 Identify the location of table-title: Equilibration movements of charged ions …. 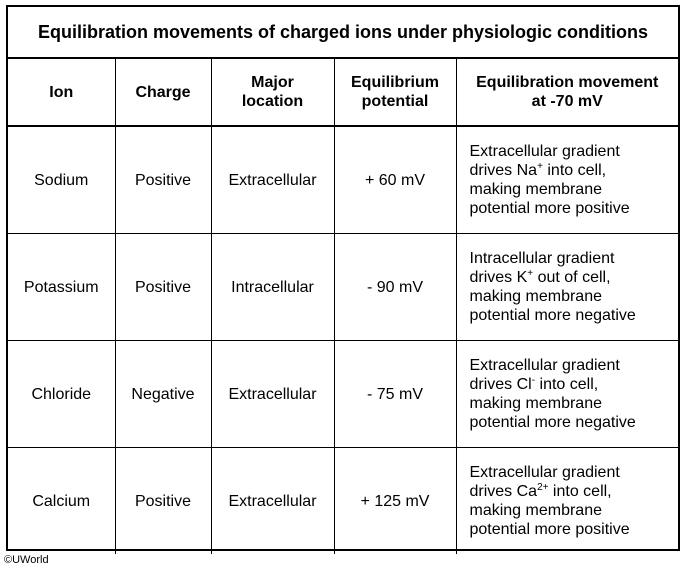
(343, 33).